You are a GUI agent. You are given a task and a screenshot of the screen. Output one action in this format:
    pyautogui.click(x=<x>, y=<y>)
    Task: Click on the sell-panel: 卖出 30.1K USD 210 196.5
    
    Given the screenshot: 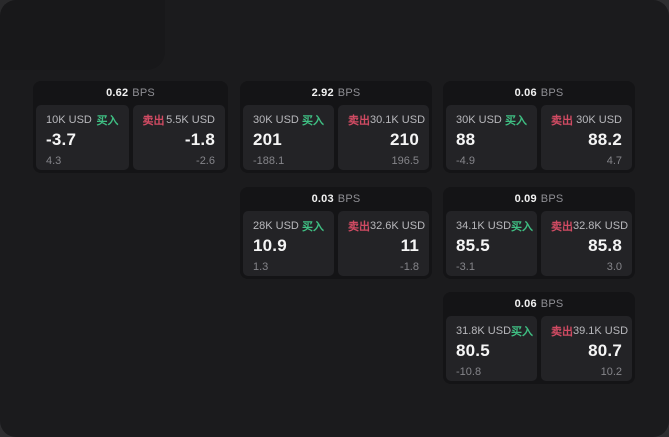 What is the action you would take?
    pyautogui.click(x=383, y=137)
    